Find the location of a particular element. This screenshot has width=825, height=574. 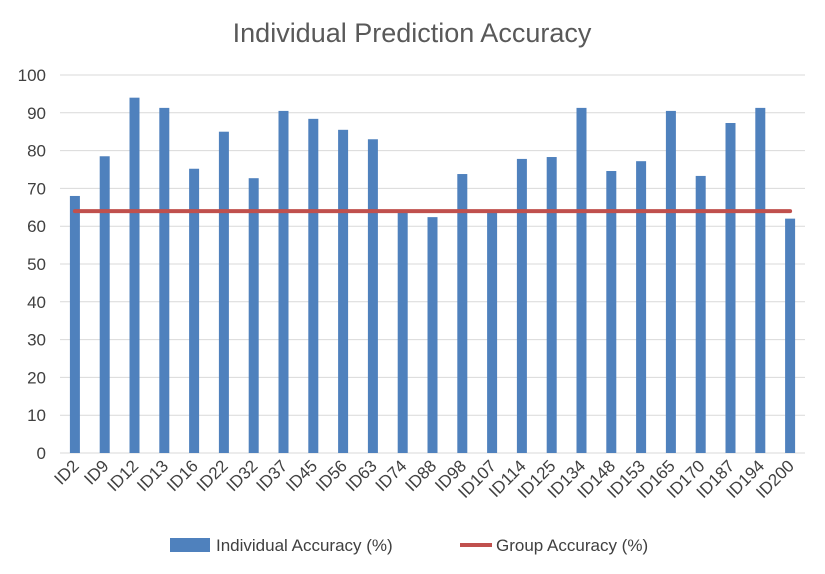

bar-id12 is located at coordinates (134, 275).